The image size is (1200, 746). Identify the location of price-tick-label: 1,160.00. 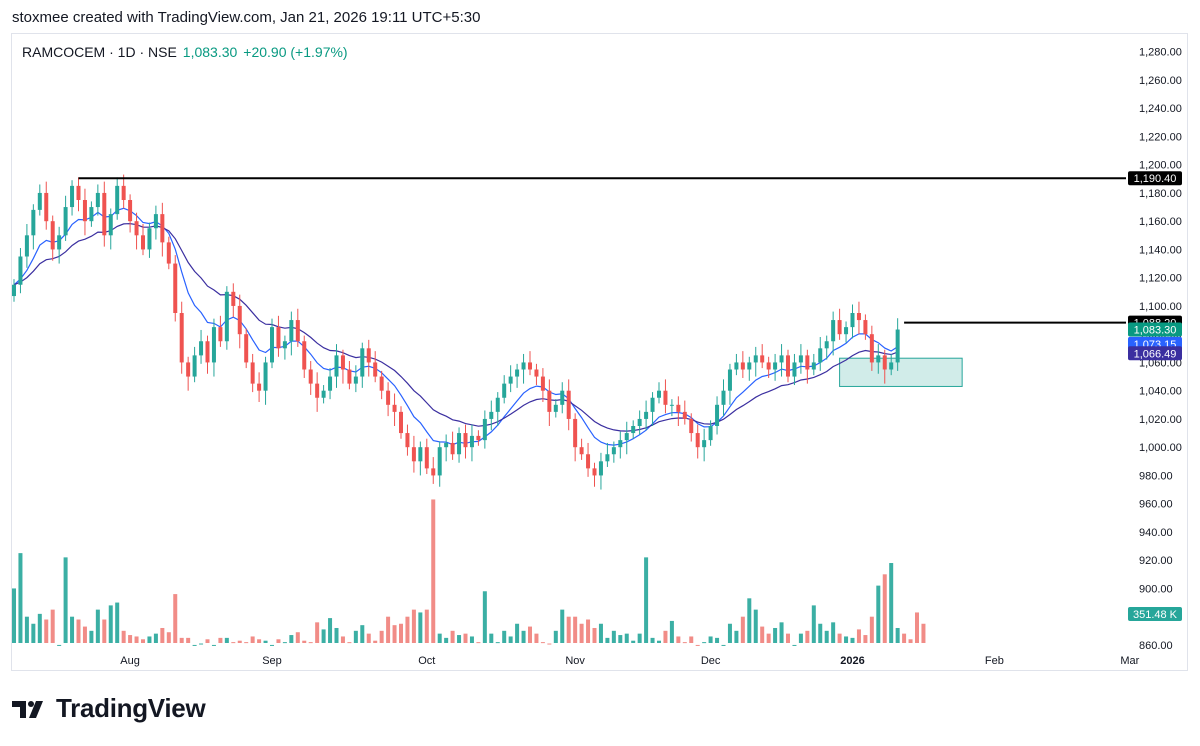
(1160, 222).